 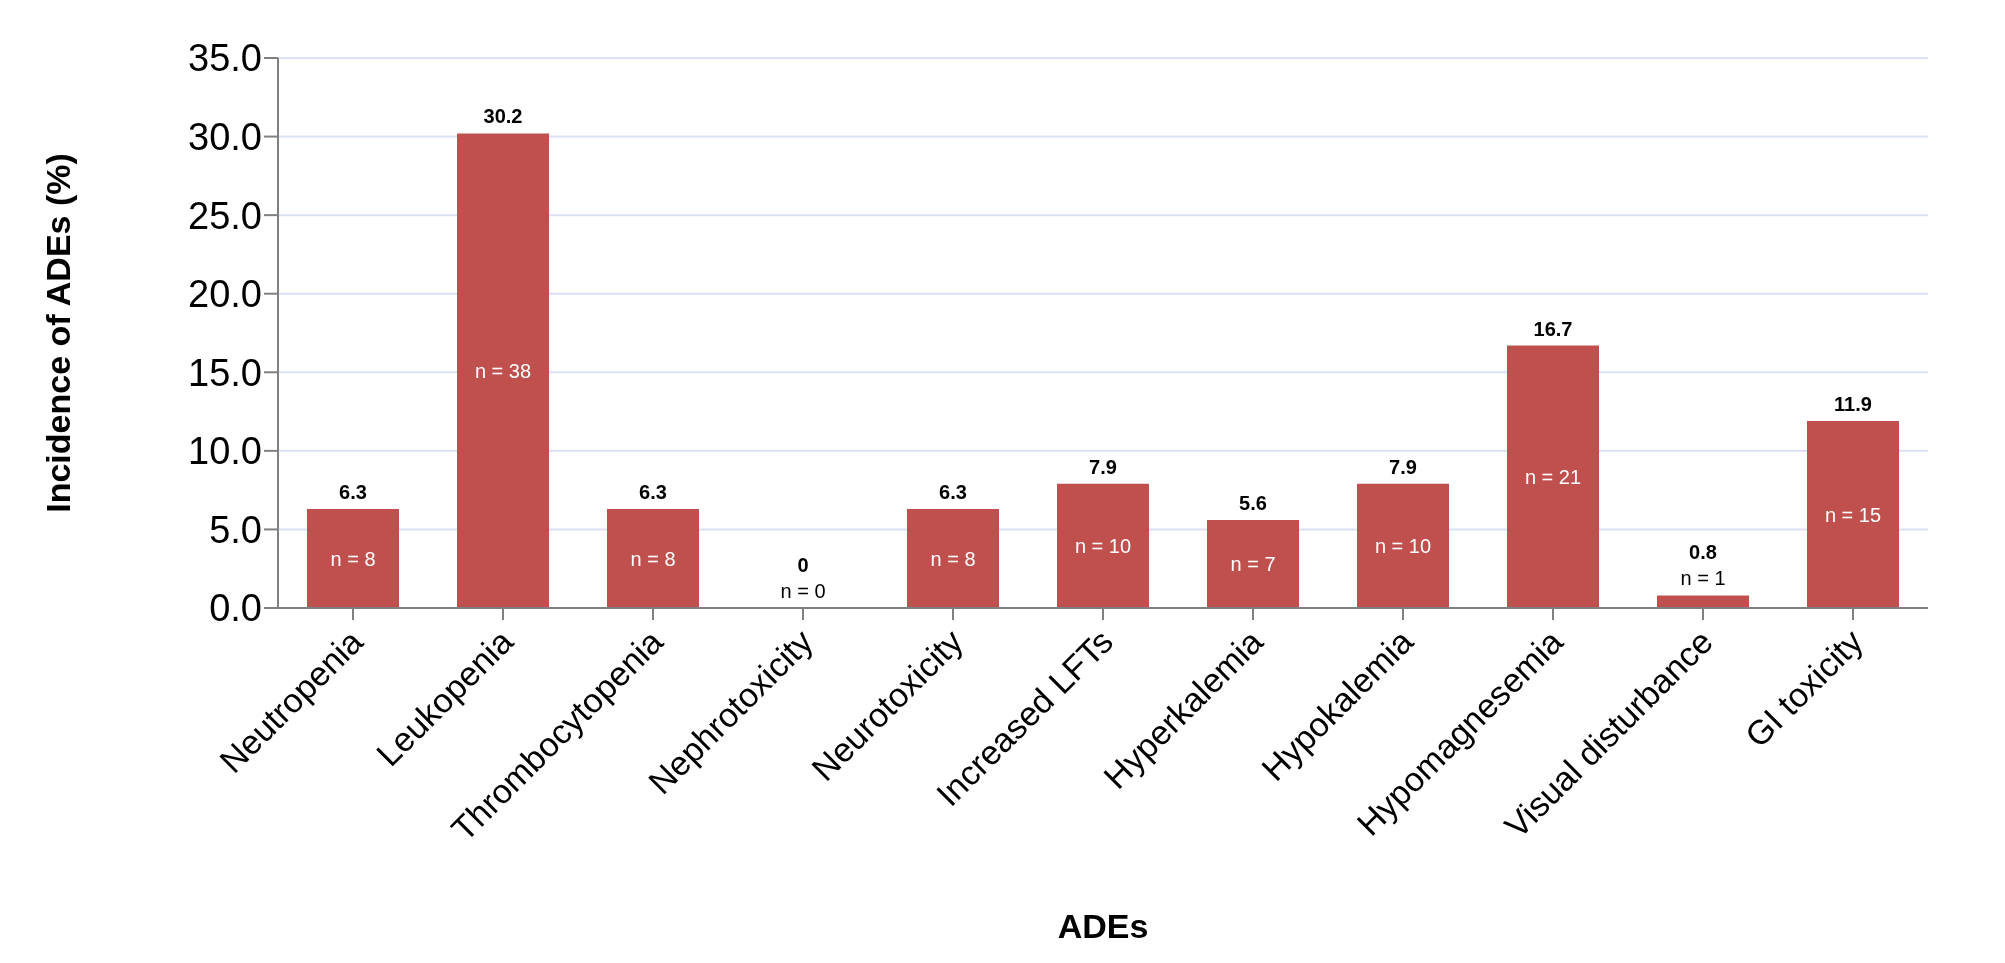 I want to click on data-label: 11.9, so click(x=1853, y=404).